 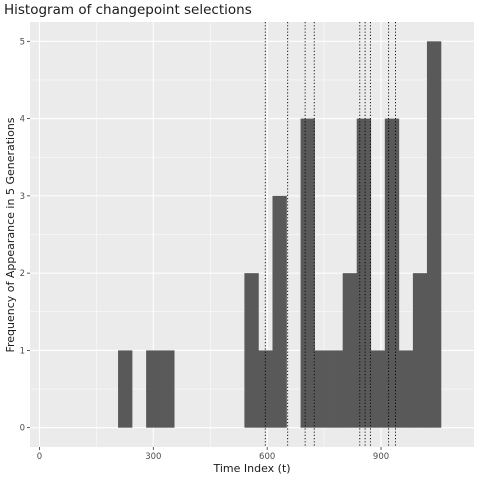 I want to click on y-tick-label: 2, so click(x=22, y=274).